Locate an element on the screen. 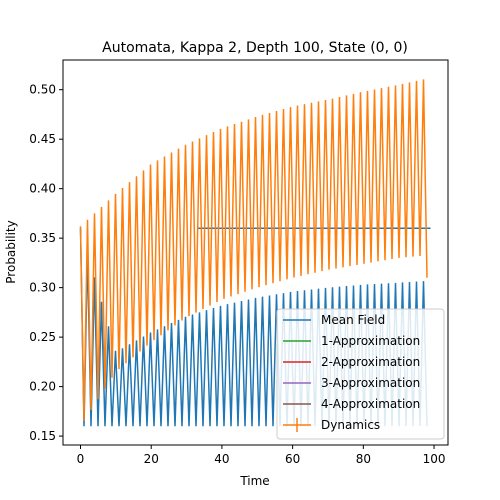 The width and height of the screenshot is (500, 500). y-tick-label: 0.35 is located at coordinates (42, 238).